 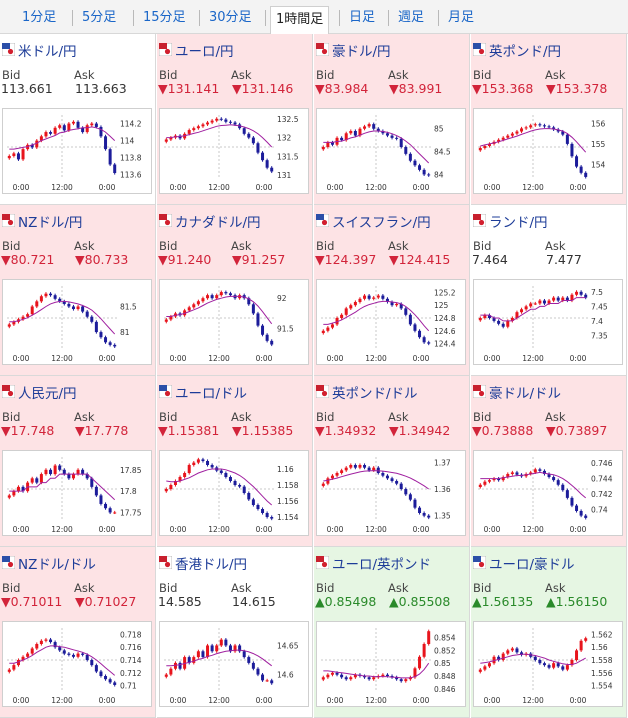 What do you see at coordinates (77, 151) in the screenshot?
I see `mini-candlestick-chart: 114.2 114 113.8 113.6 0:00 12:00 0:00` at bounding box center [77, 151].